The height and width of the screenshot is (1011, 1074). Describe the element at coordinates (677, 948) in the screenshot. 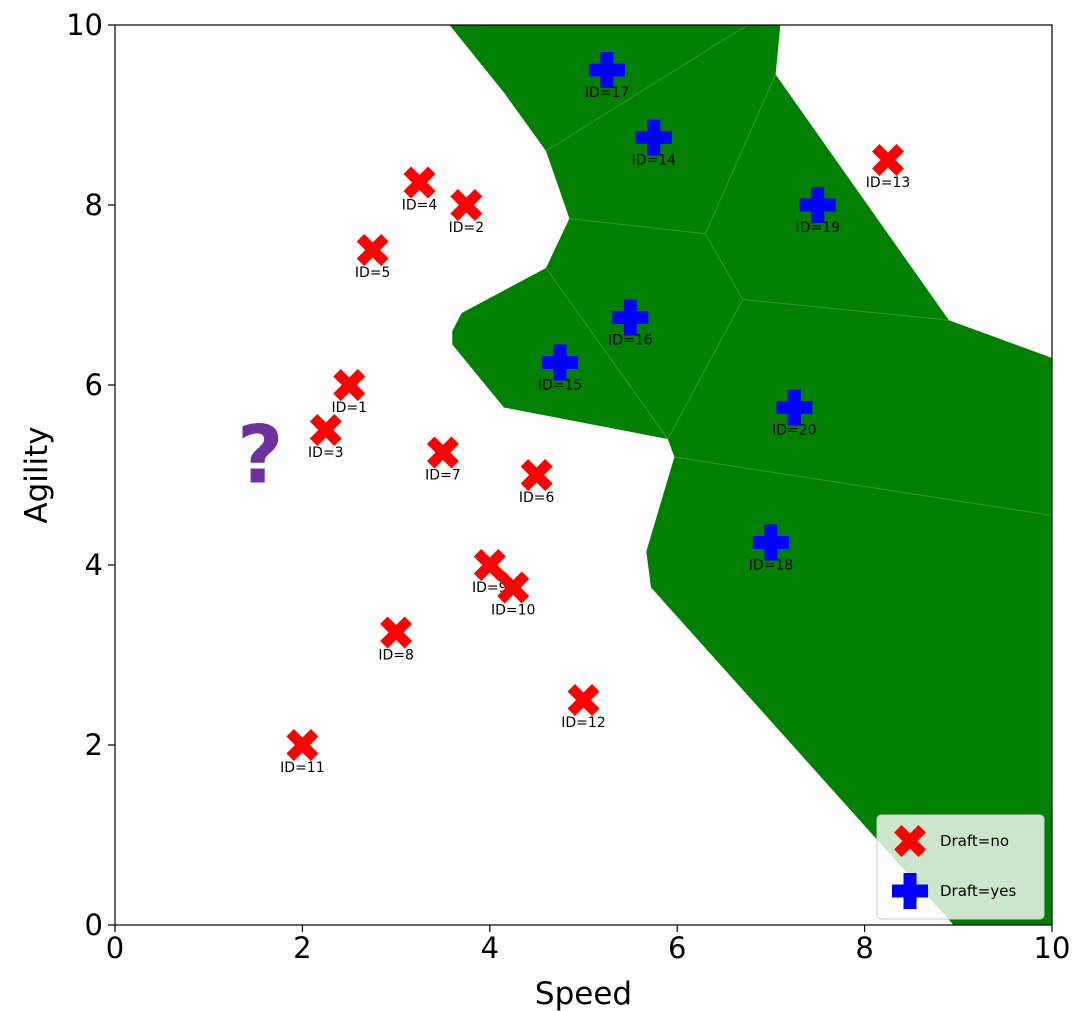

I see `x-tick-label: 6` at that location.